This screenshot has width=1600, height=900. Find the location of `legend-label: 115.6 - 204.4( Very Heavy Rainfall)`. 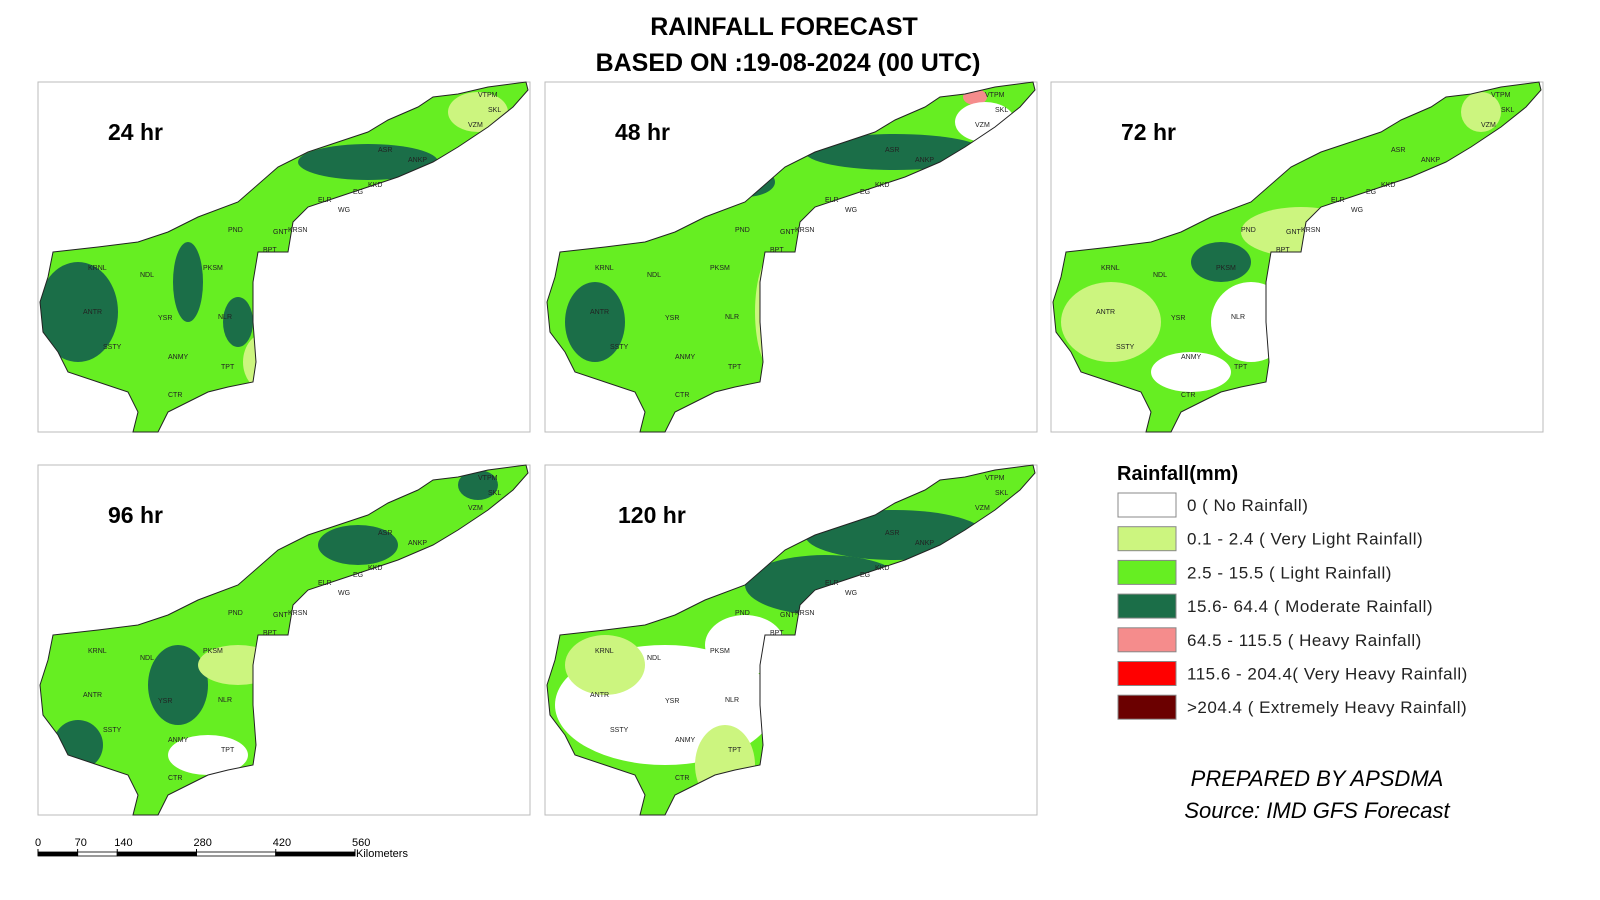

legend-label: 115.6 - 204.4( Very Heavy Rainfall) is located at coordinates (1327, 674).